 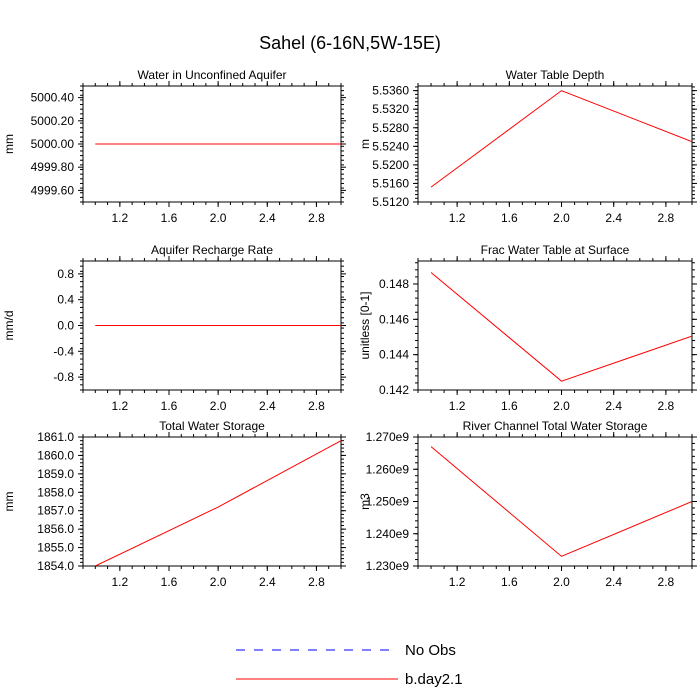 What do you see at coordinates (365, 501) in the screenshot?
I see `y-axis-label: m3` at bounding box center [365, 501].